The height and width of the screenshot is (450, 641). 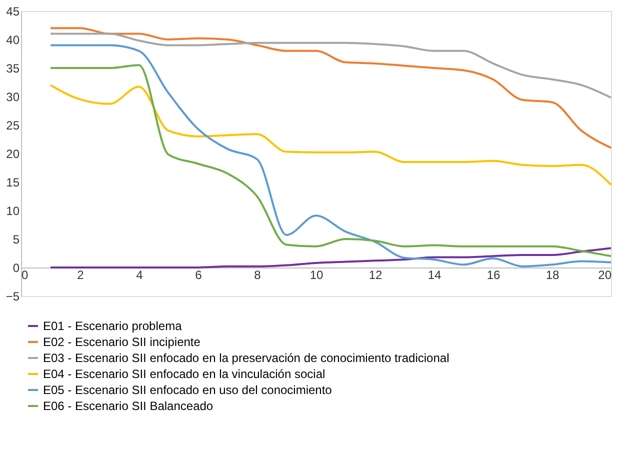 I want to click on y-tick-label: 25, so click(x=13, y=125).